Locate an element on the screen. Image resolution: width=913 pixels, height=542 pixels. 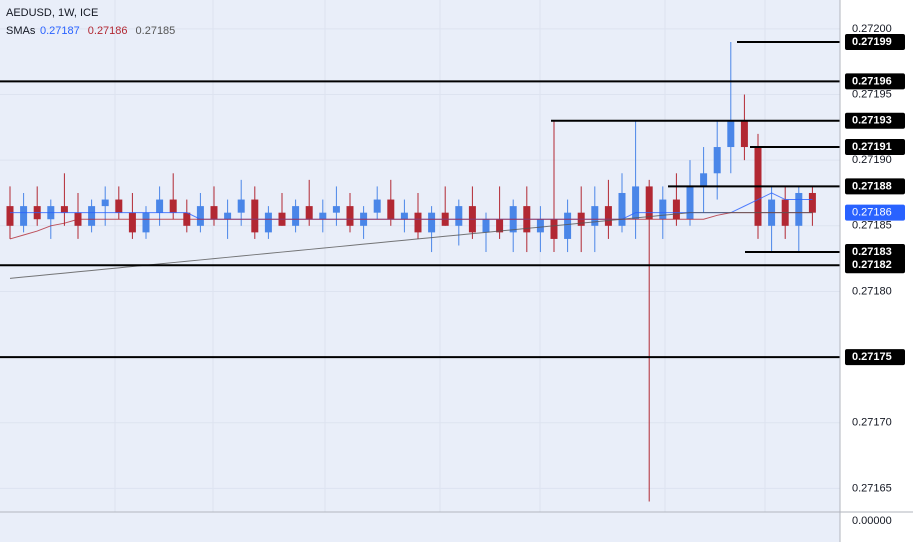
level-label: 0.27188 is located at coordinates (872, 186).